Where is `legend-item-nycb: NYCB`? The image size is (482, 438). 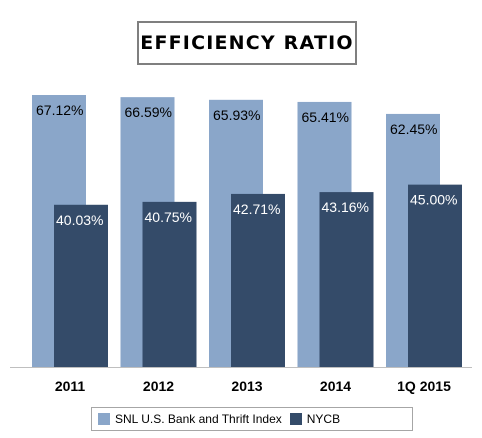 legend-item-nycb: NYCB is located at coordinates (315, 419).